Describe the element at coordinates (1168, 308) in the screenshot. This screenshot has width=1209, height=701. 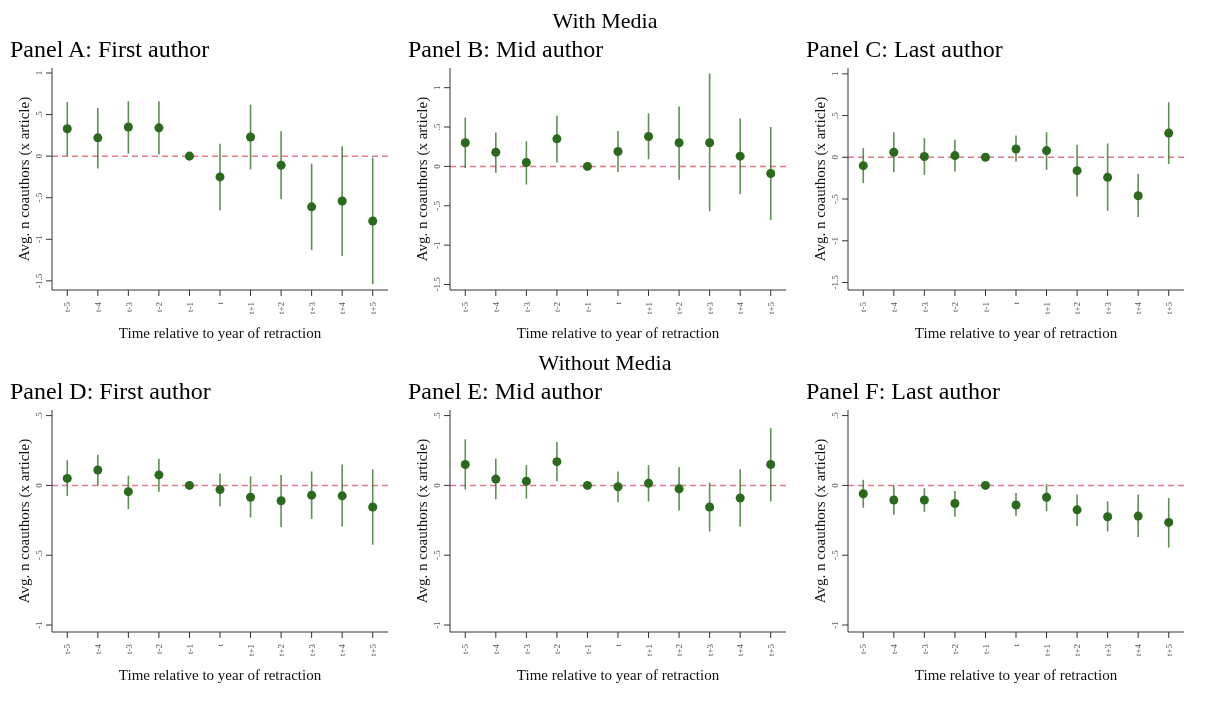
I see `x-tick-label: t+5` at that location.